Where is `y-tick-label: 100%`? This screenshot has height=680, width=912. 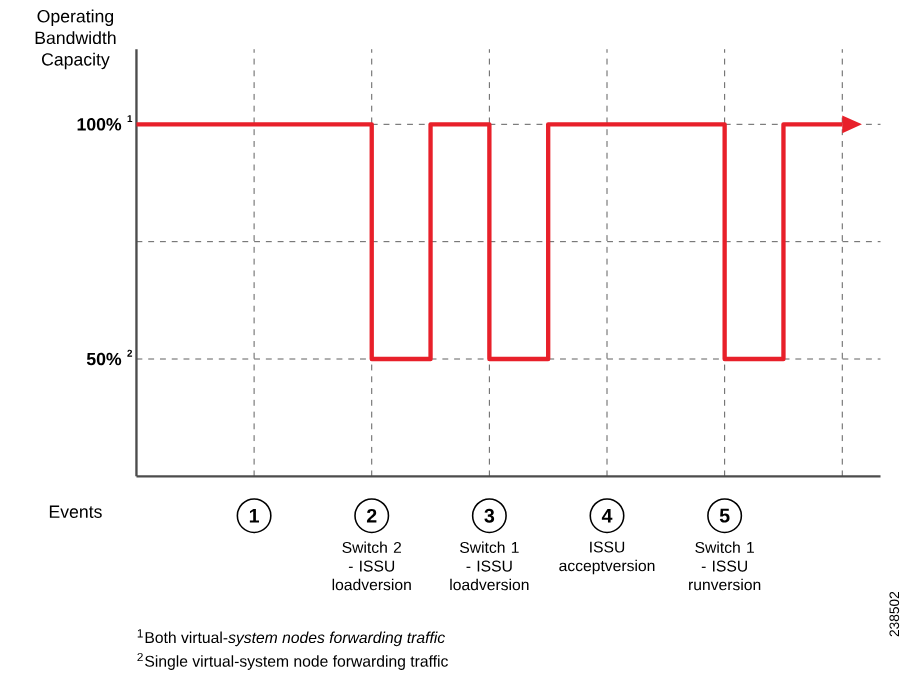
y-tick-label: 100% is located at coordinates (99, 125).